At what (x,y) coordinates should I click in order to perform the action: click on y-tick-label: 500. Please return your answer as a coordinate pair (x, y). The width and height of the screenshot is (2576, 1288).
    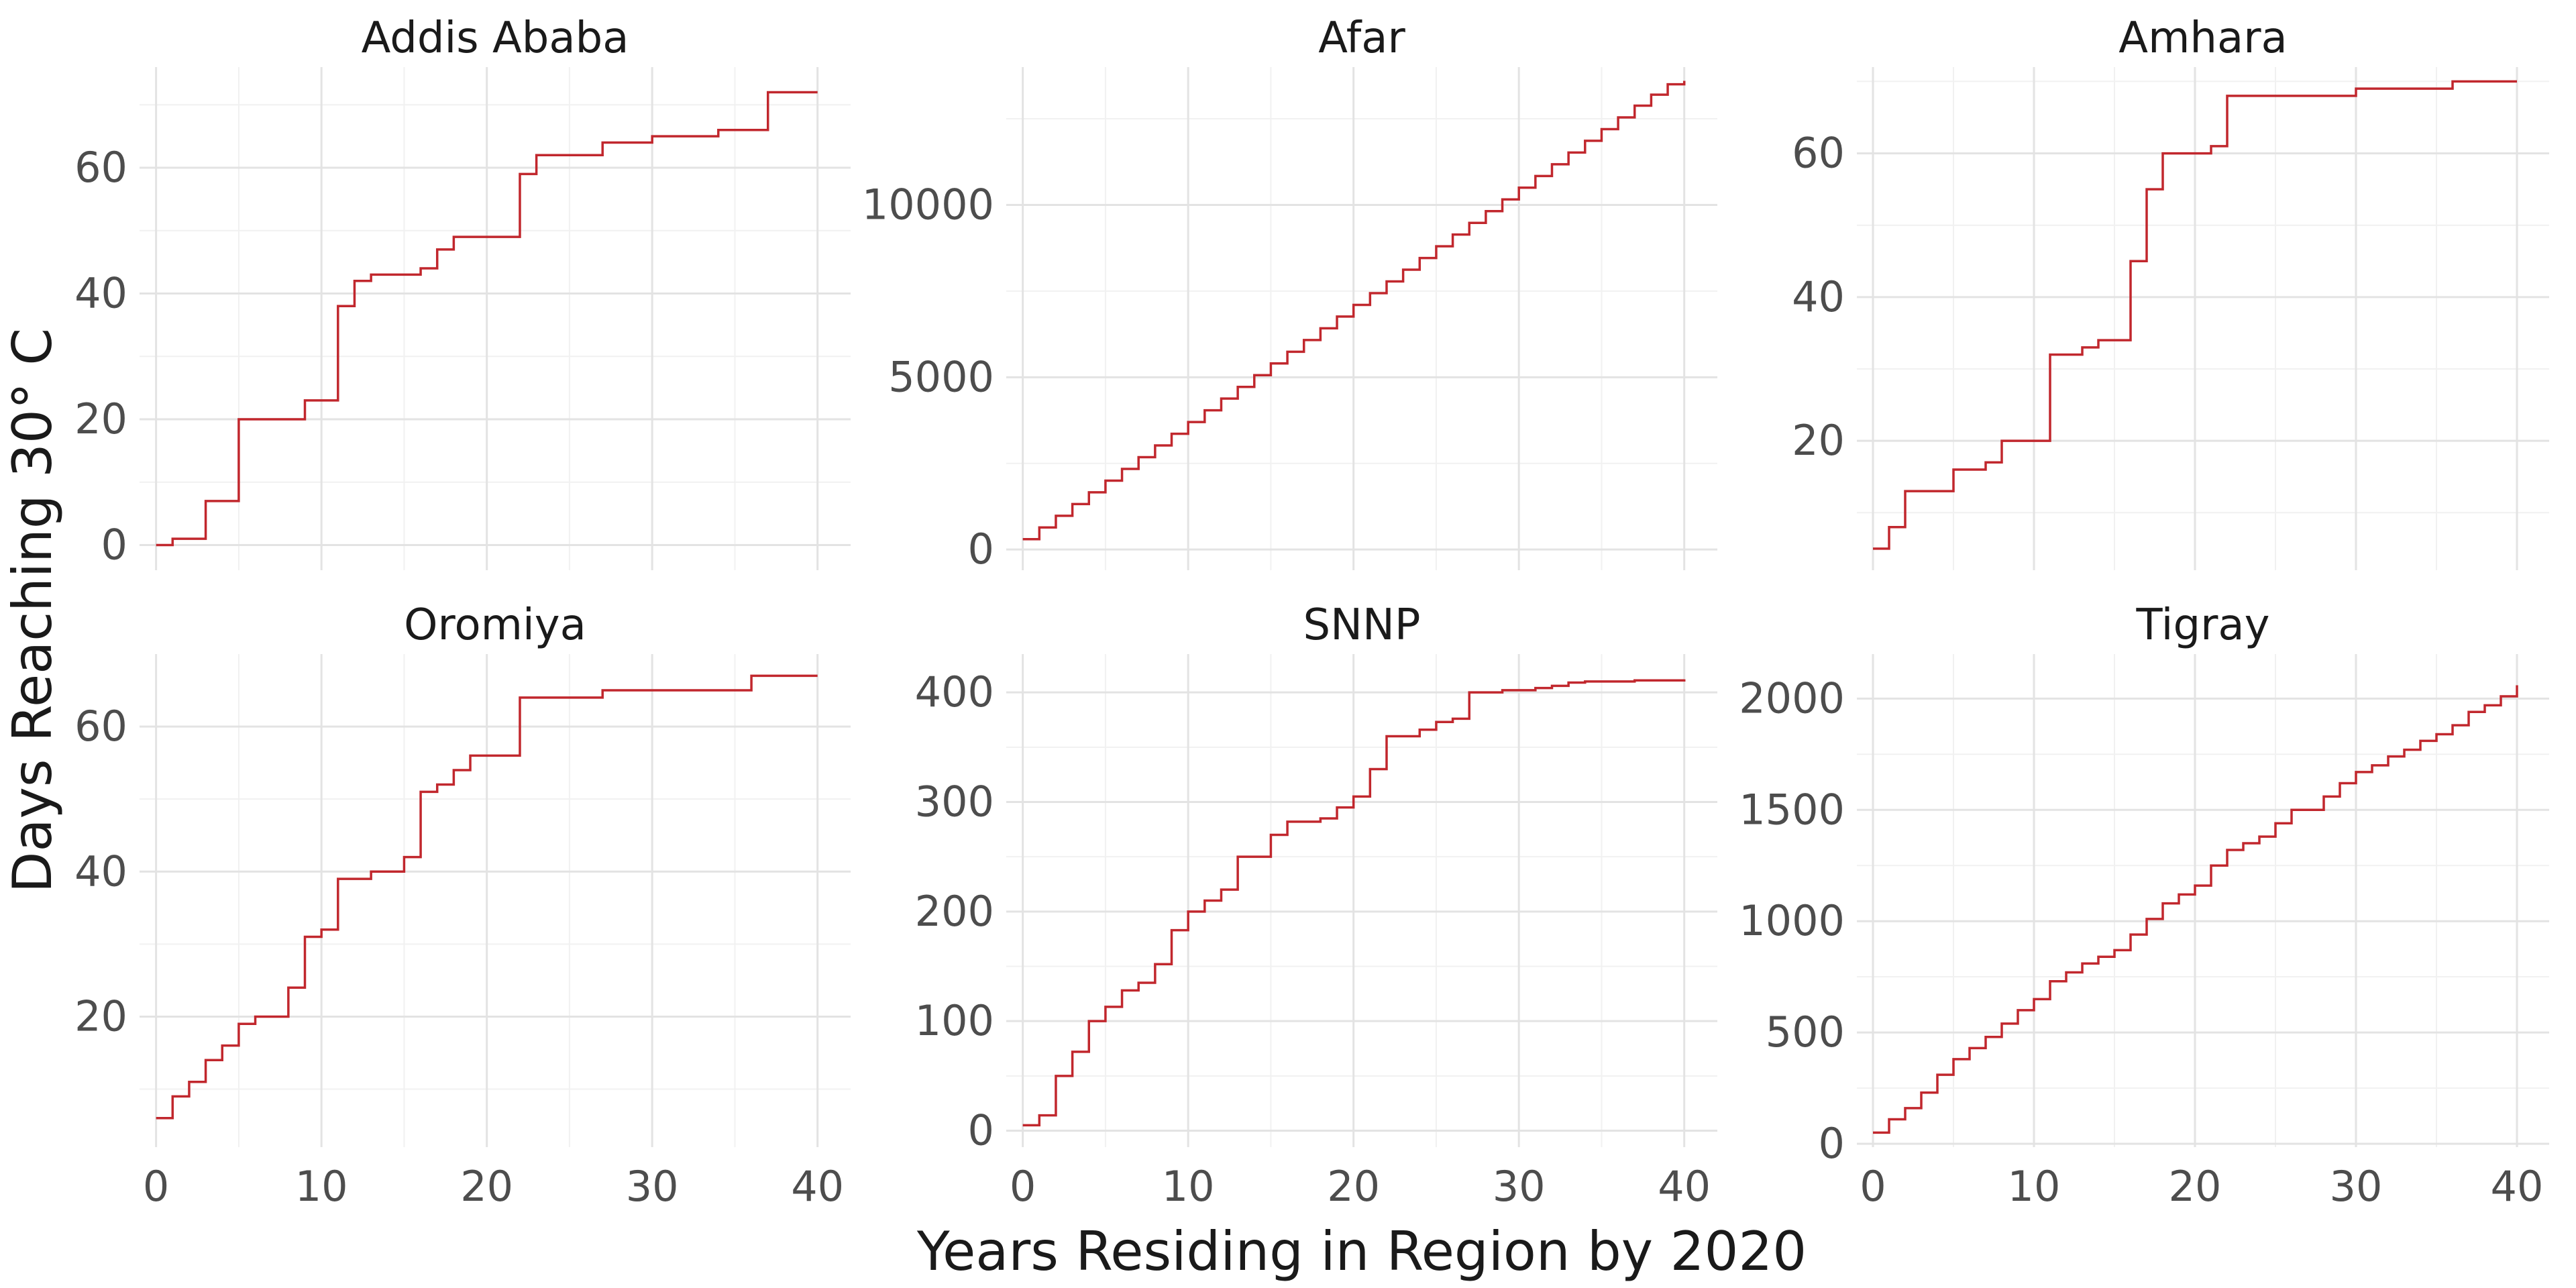
    Looking at the image, I should click on (1805, 1032).